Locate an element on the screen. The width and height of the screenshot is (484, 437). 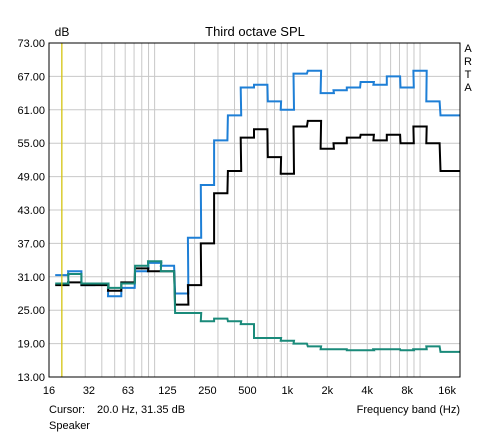
side-label-letter: T is located at coordinates (468, 75).